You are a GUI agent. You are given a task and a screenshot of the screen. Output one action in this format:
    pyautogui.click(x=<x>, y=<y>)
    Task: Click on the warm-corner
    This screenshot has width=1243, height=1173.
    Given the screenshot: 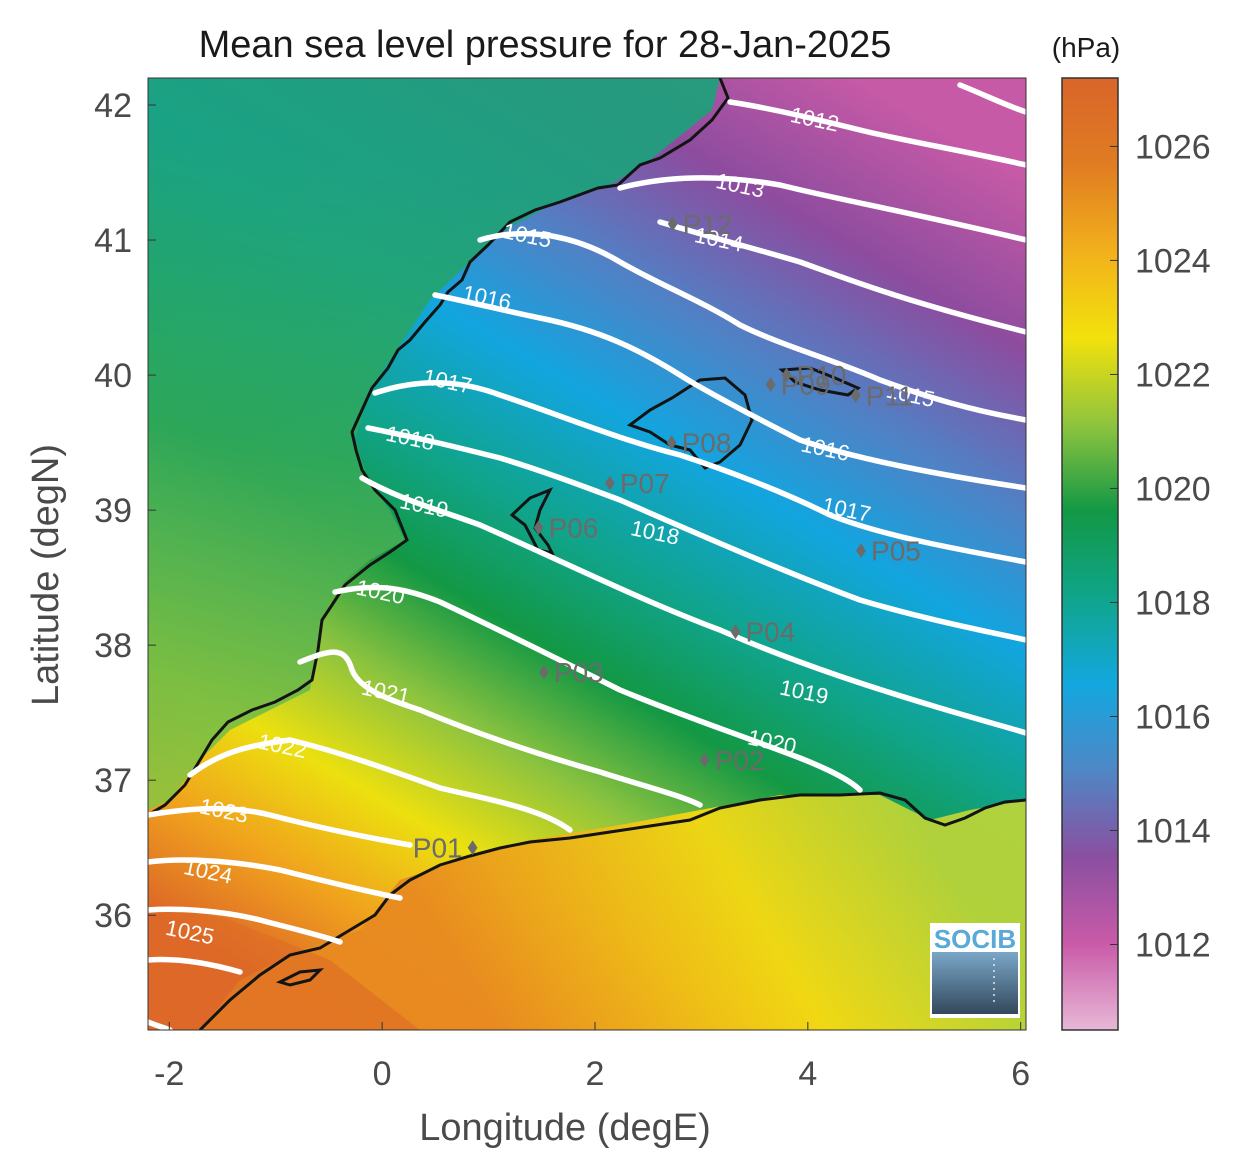 What is the action you would take?
    pyautogui.click(x=284, y=965)
    